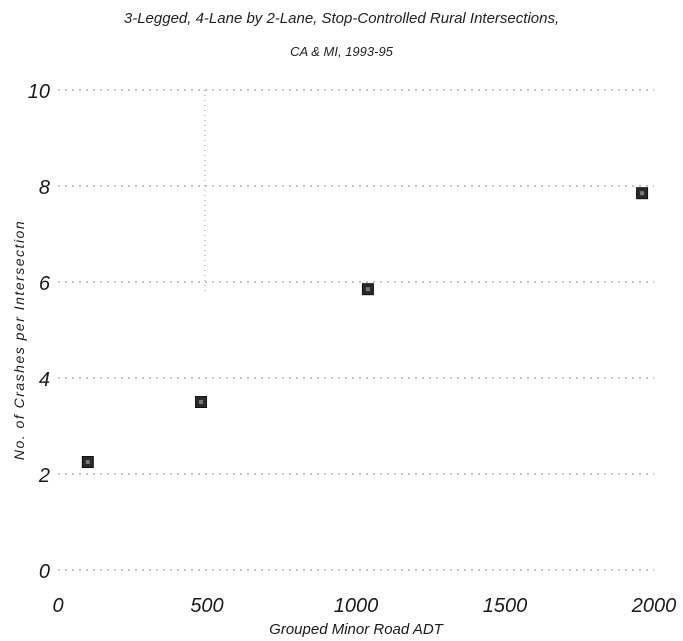  I want to click on y-tick-label-0: 0, so click(44, 572).